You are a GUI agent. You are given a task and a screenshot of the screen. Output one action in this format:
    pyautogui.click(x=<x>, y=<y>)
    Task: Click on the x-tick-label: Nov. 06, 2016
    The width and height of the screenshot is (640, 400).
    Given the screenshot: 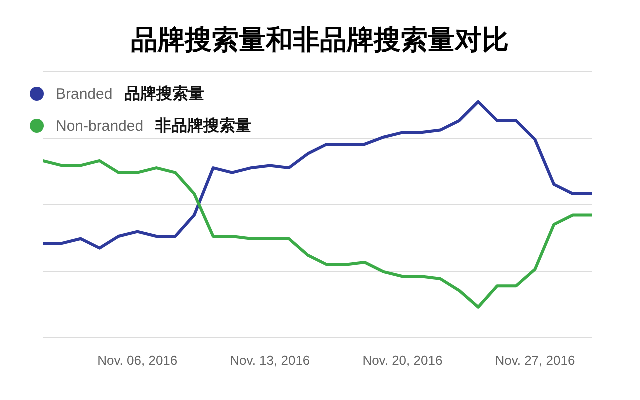 What is the action you would take?
    pyautogui.click(x=138, y=360)
    